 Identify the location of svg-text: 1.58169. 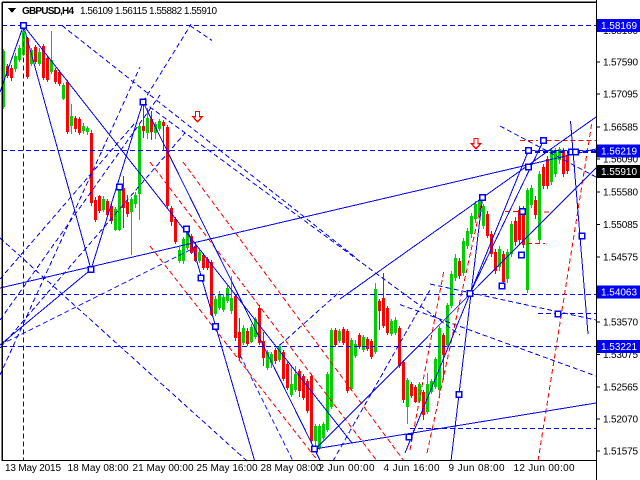
(619, 26).